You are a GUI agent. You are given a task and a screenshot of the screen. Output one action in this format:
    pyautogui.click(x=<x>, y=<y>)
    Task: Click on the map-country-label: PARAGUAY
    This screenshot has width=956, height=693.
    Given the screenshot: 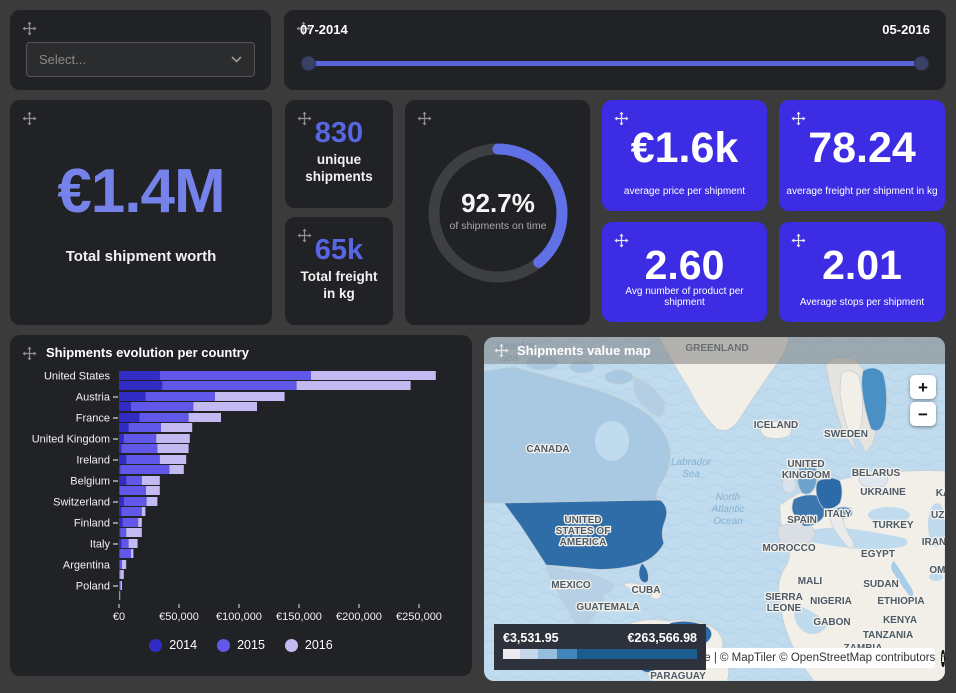 What is the action you would take?
    pyautogui.click(x=678, y=676)
    